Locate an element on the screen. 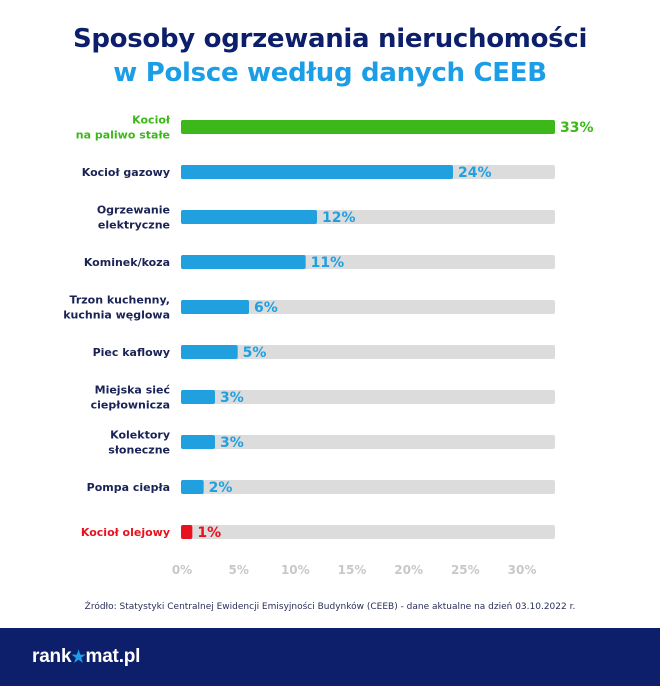  rankomat-logo: rank★mat.pl is located at coordinates (86, 657).